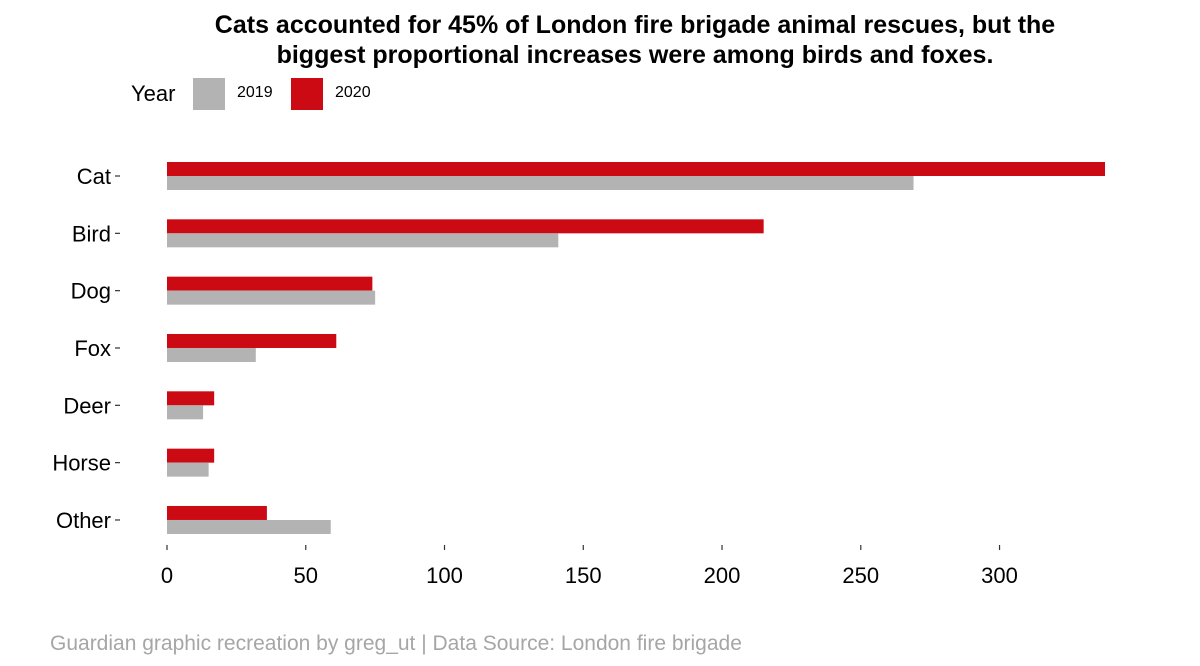  I want to click on legend-key-2019, so click(209, 94).